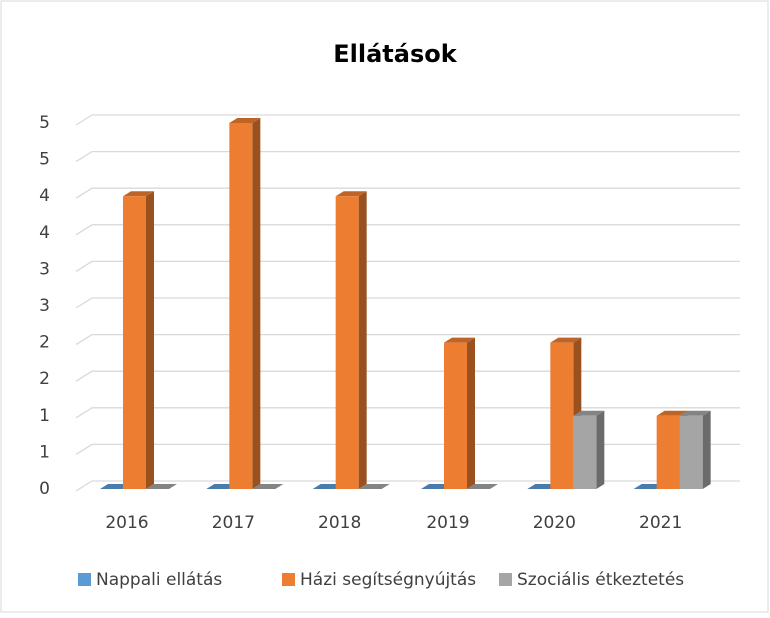 This screenshot has height=618, width=770. What do you see at coordinates (159, 580) in the screenshot?
I see `legend-label: Nappali ellátás` at bounding box center [159, 580].